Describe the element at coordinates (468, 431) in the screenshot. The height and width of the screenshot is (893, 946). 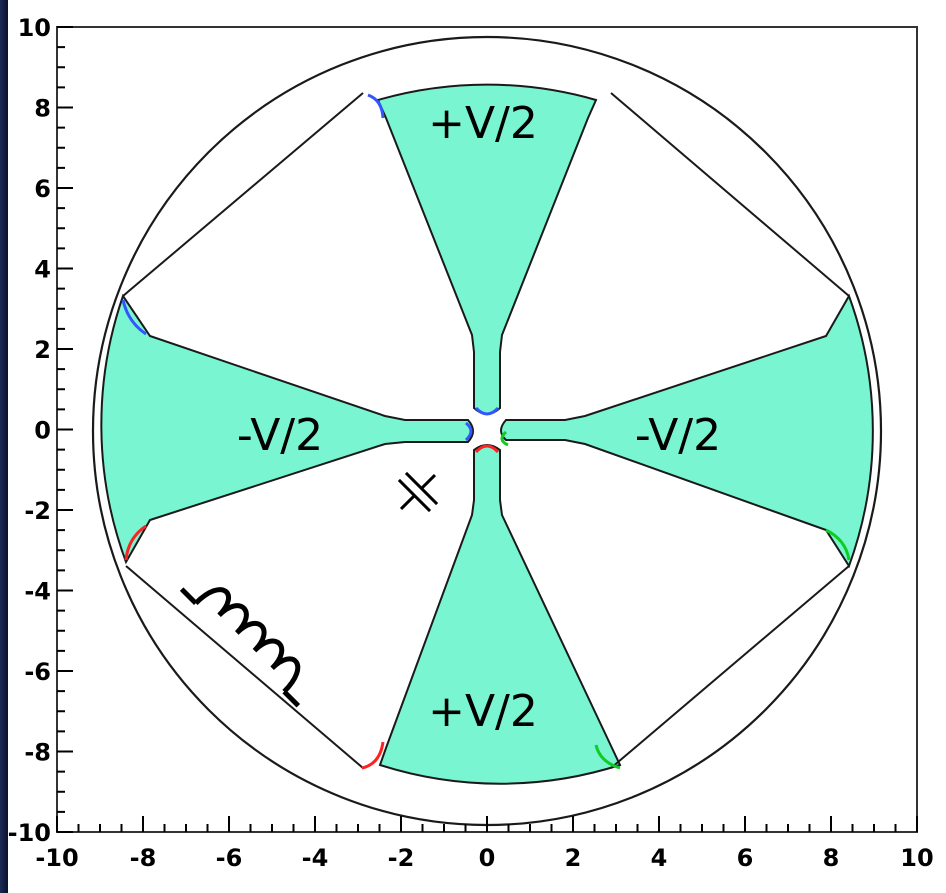
I see `tip-center-left` at that location.